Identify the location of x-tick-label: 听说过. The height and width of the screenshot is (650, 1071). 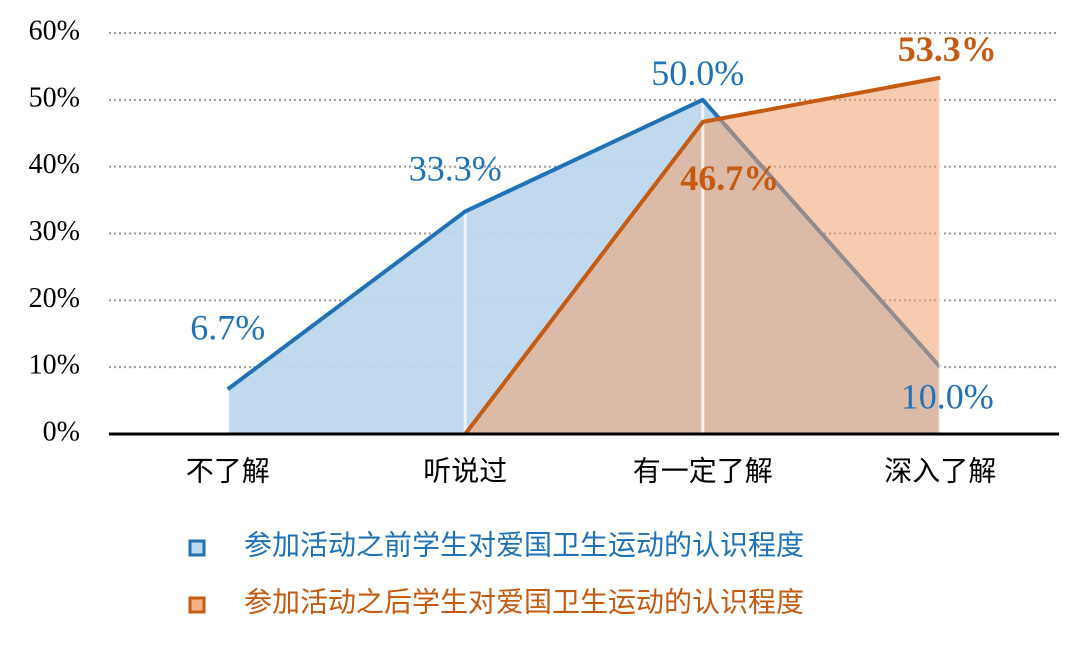
(465, 471).